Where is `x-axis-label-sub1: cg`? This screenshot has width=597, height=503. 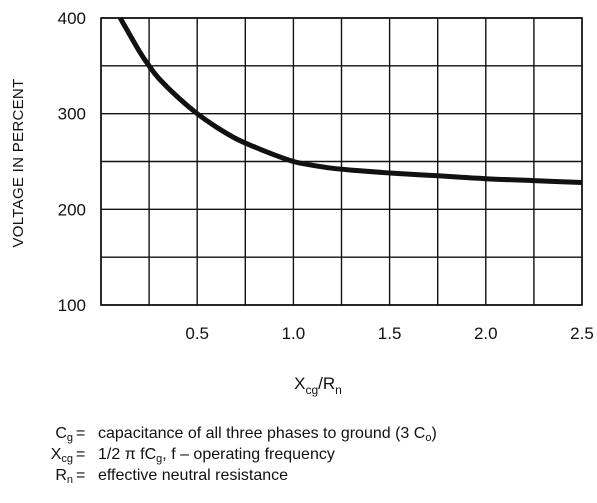
x-axis-label-sub1: cg is located at coordinates (311, 390).